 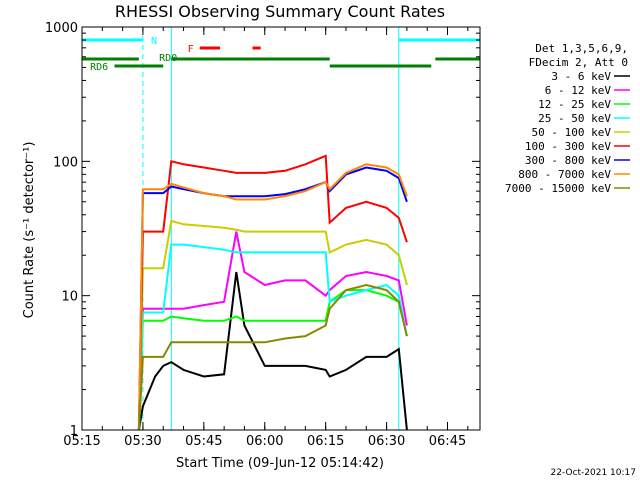 I want to click on x-tick-label: 06:30, so click(x=386, y=441).